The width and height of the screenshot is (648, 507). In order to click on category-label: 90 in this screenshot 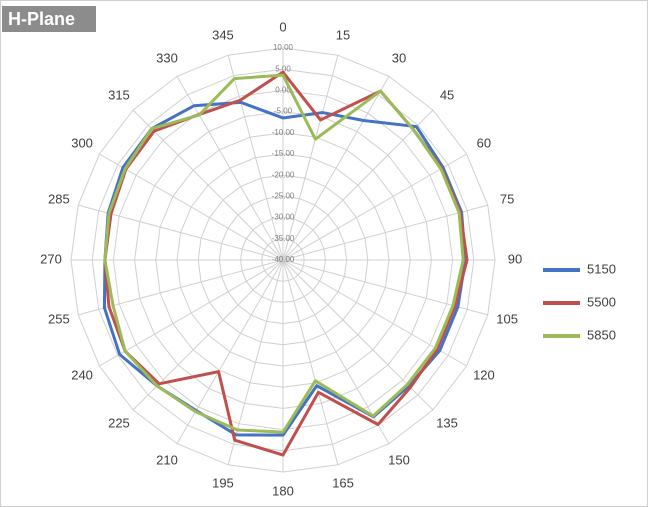, I will do `click(515, 258)`.